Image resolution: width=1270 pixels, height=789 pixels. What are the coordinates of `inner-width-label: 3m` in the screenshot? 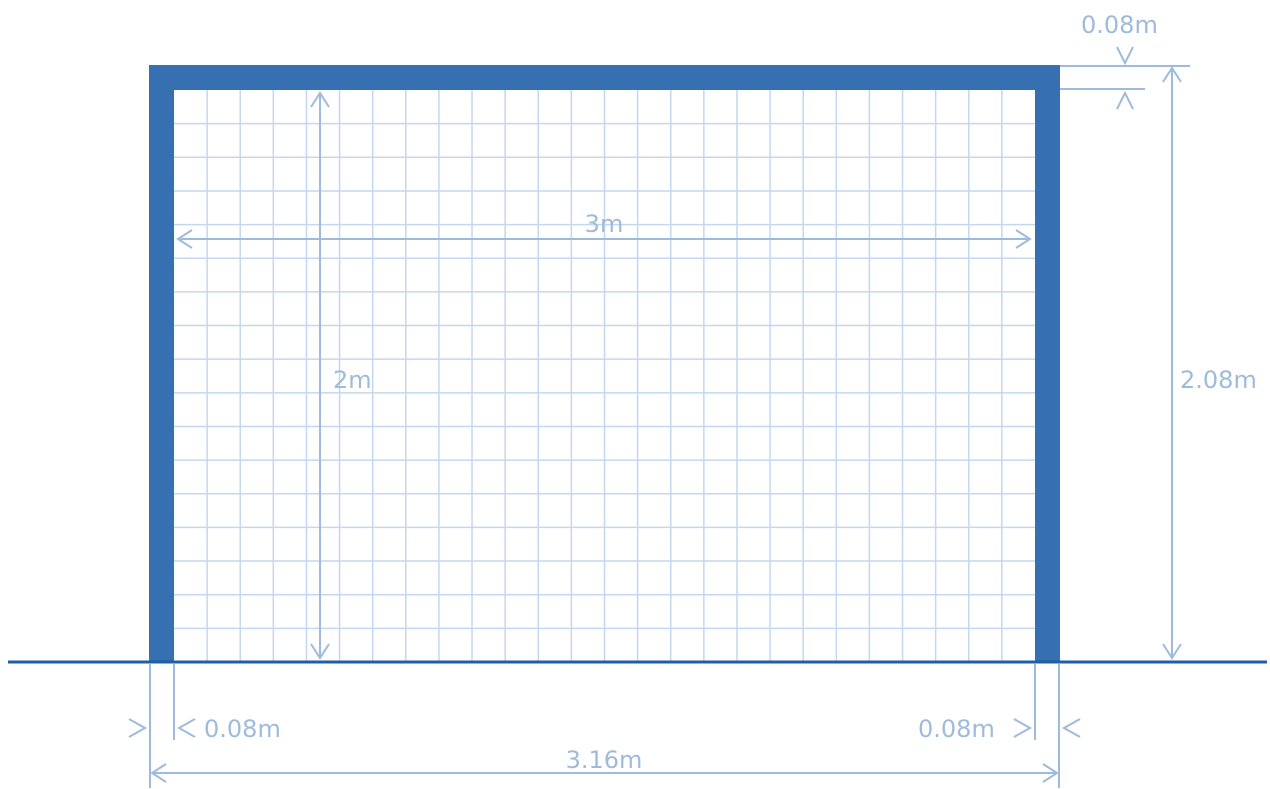 It's located at (604, 224).